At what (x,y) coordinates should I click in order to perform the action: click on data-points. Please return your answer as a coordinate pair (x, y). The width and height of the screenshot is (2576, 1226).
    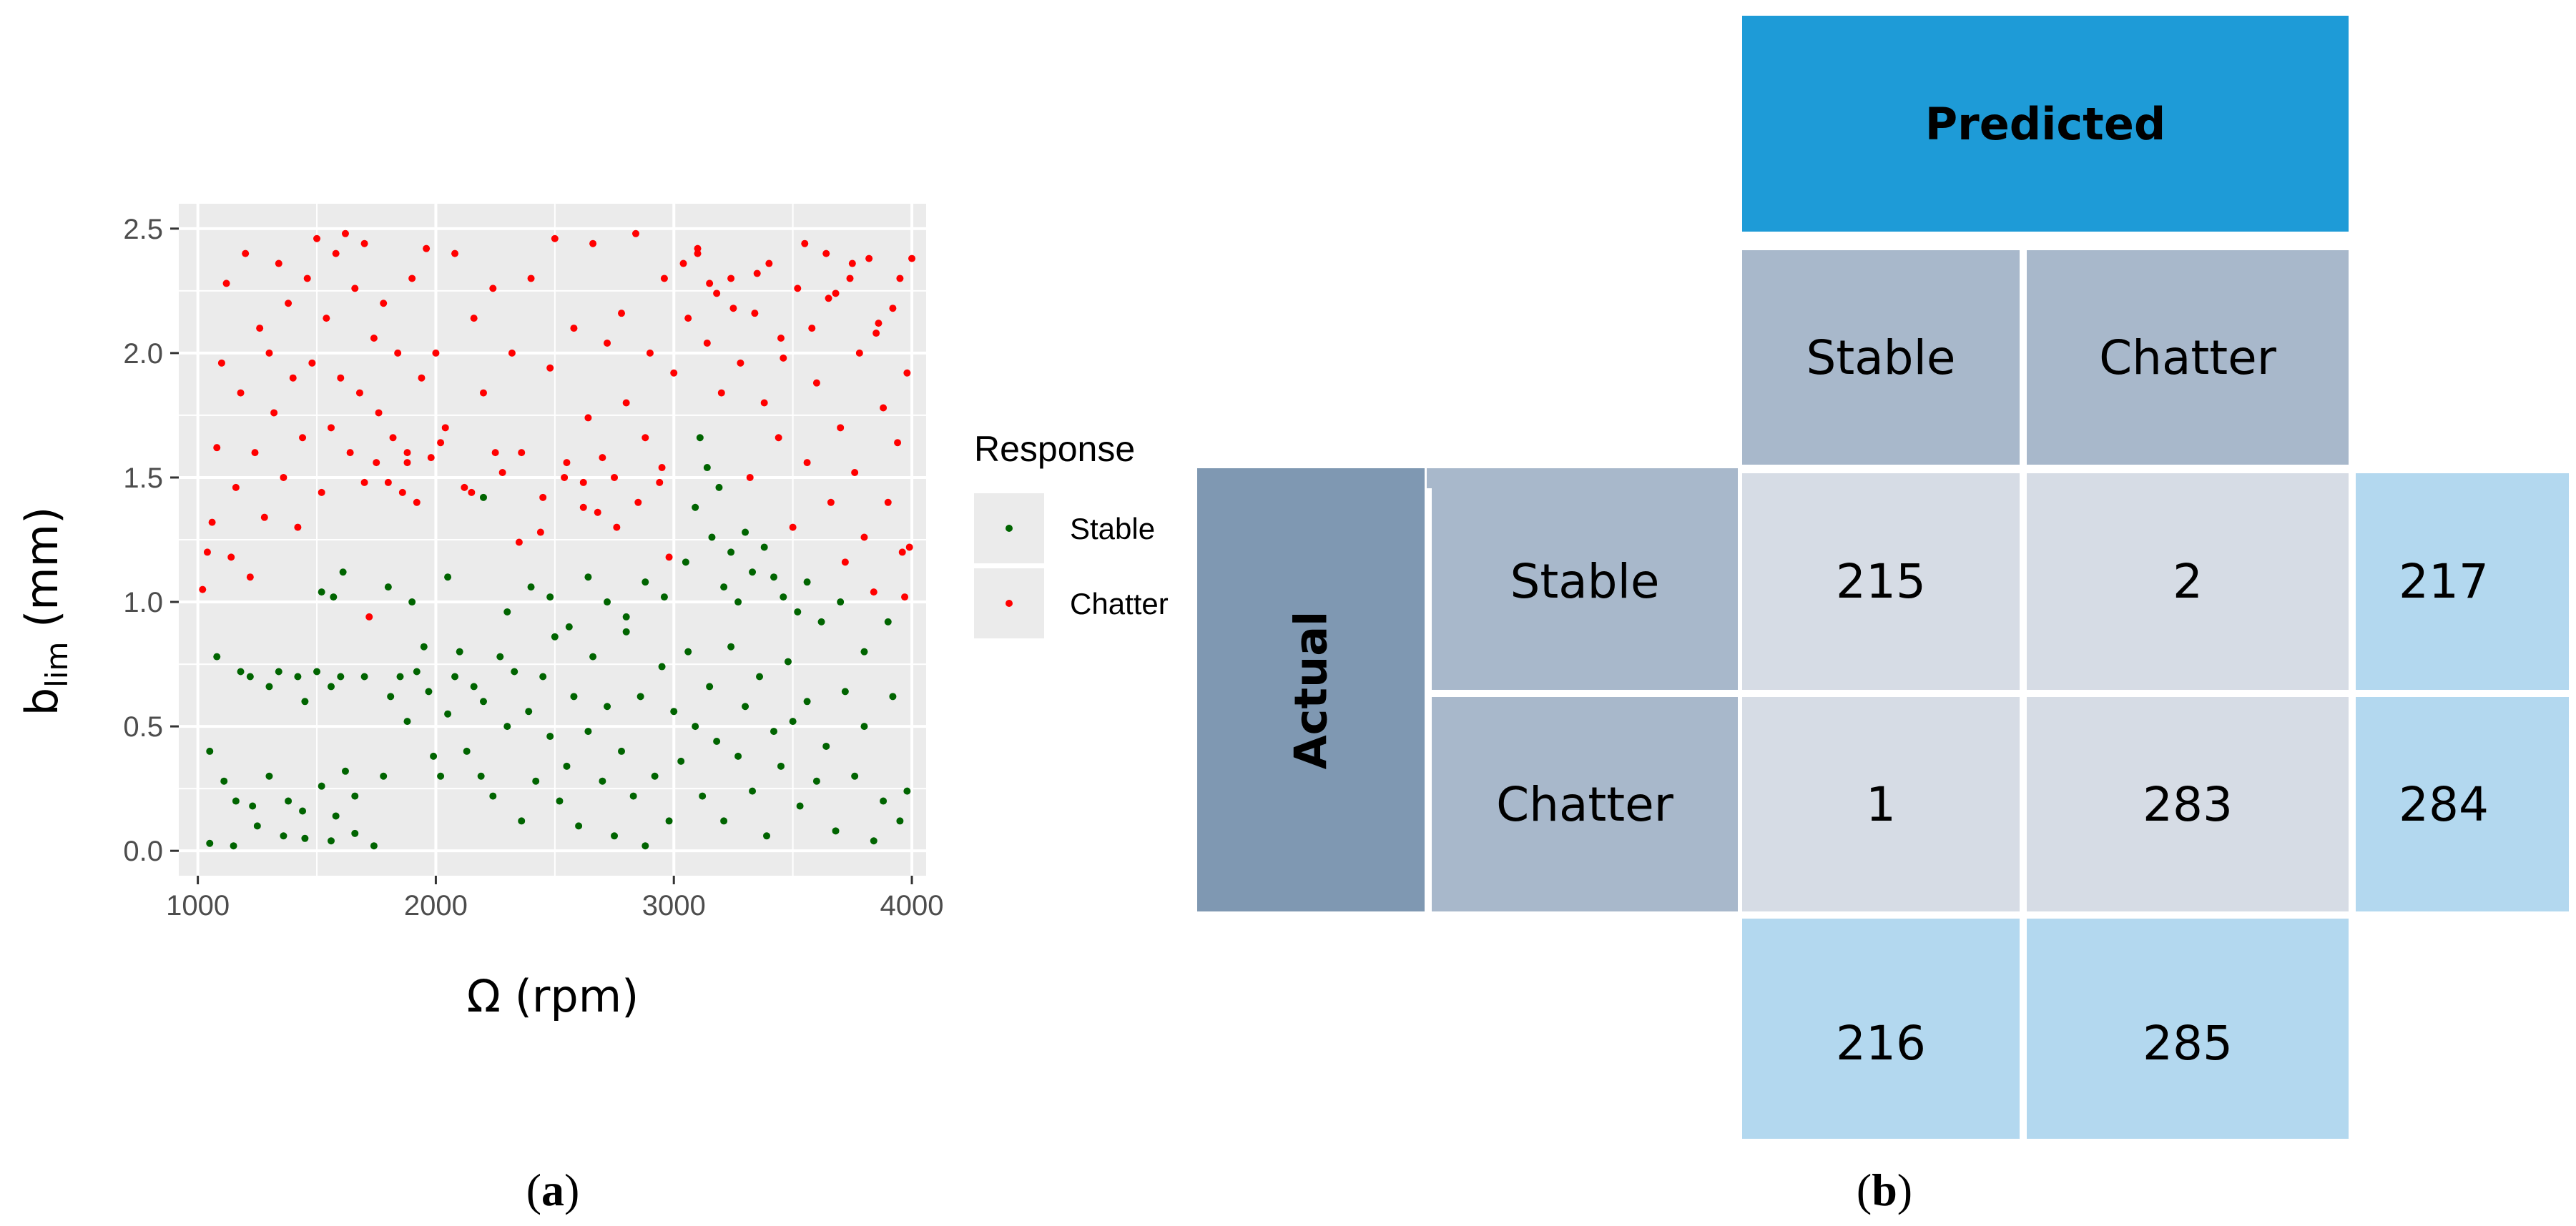
    Looking at the image, I should click on (557, 539).